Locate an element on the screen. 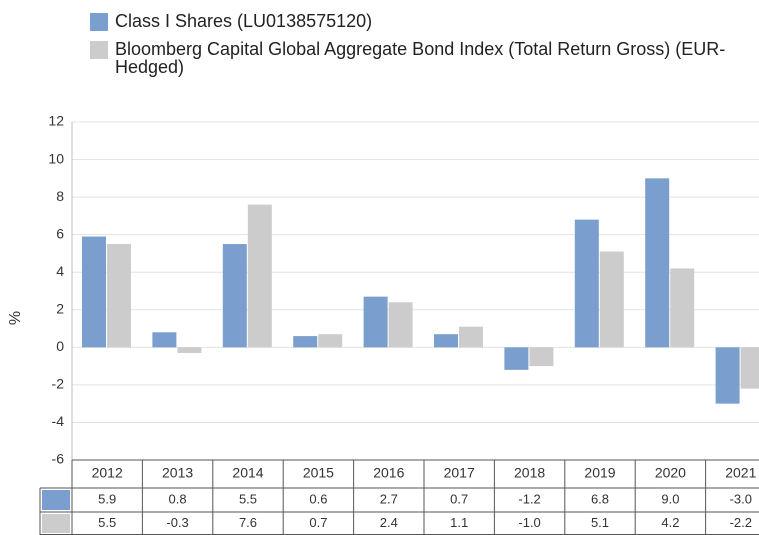 The width and height of the screenshot is (759, 535). table-value: -1.0 is located at coordinates (529, 522).